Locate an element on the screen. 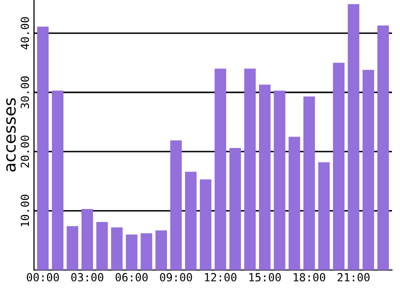 This screenshot has width=400, height=300. y-tick-label: 30.00 is located at coordinates (25, 92).